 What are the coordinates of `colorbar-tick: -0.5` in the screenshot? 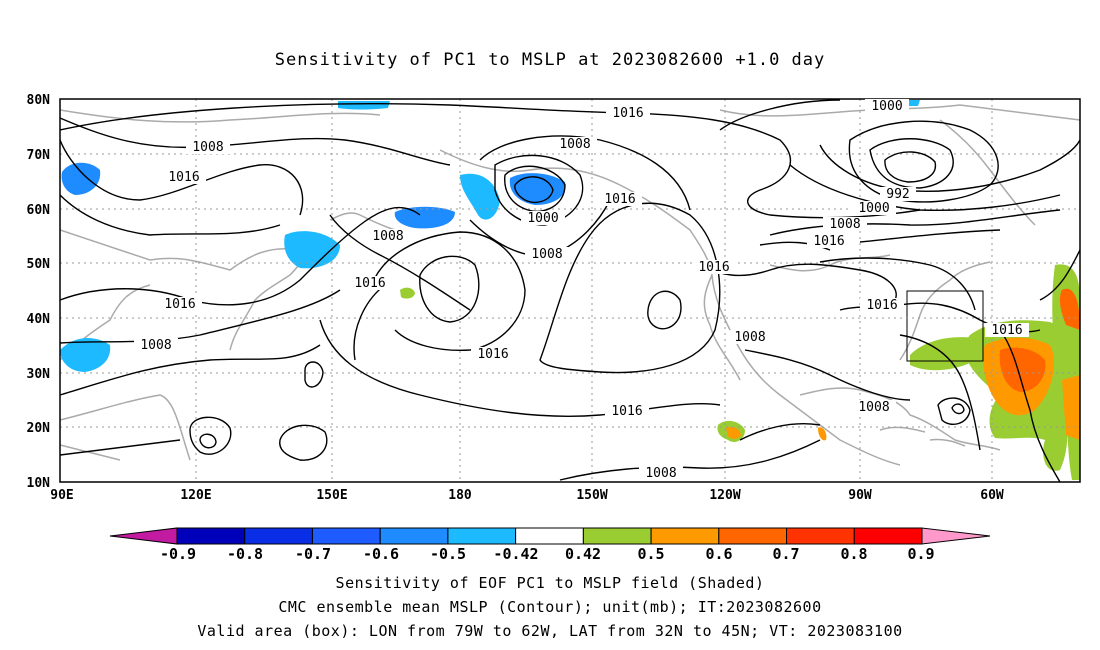 It's located at (448, 554).